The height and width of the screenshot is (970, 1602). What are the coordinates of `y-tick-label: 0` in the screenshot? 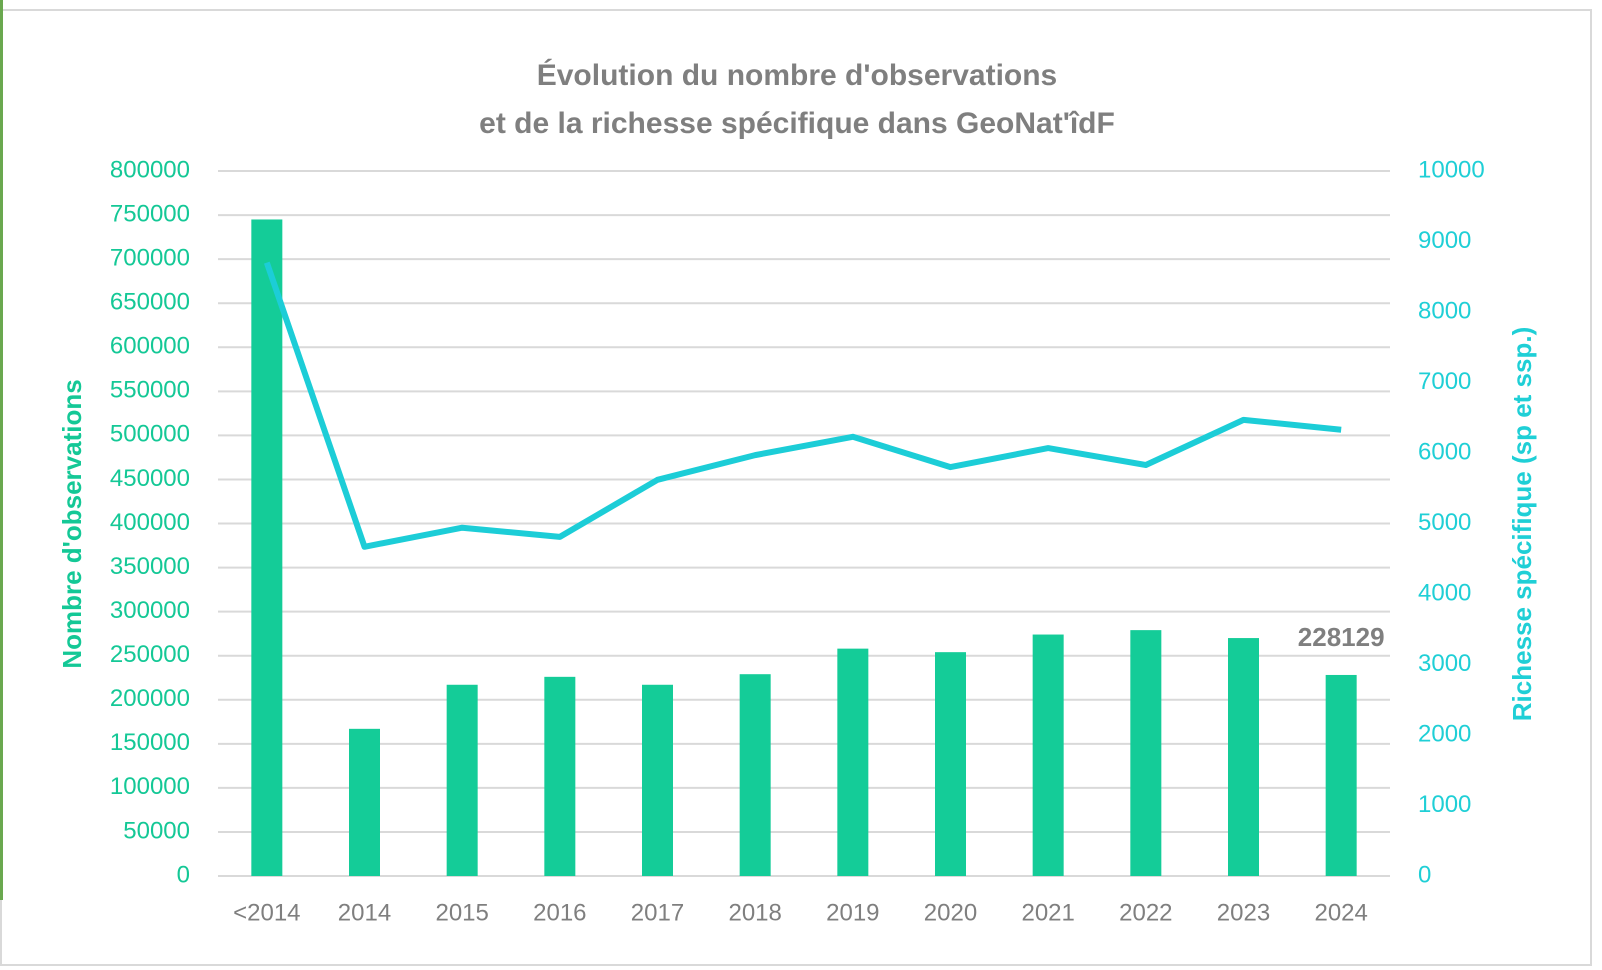 It's located at (183, 874).